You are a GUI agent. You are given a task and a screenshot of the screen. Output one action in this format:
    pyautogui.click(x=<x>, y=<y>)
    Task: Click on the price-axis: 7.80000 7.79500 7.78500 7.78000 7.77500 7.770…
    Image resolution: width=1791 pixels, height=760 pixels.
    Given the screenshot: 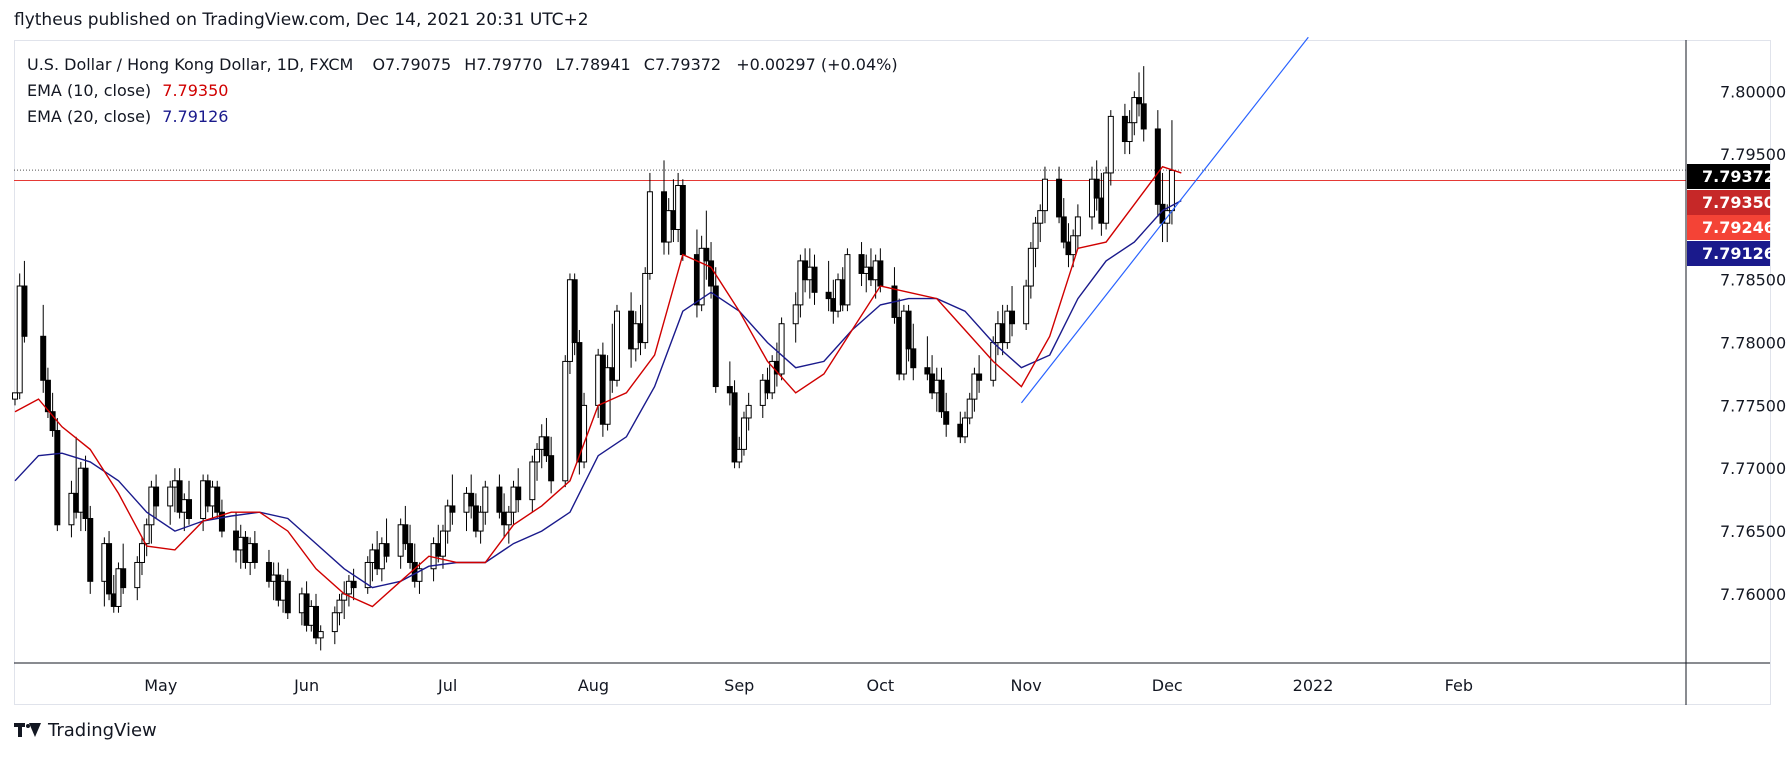 What is the action you would take?
    pyautogui.click(x=1735, y=372)
    